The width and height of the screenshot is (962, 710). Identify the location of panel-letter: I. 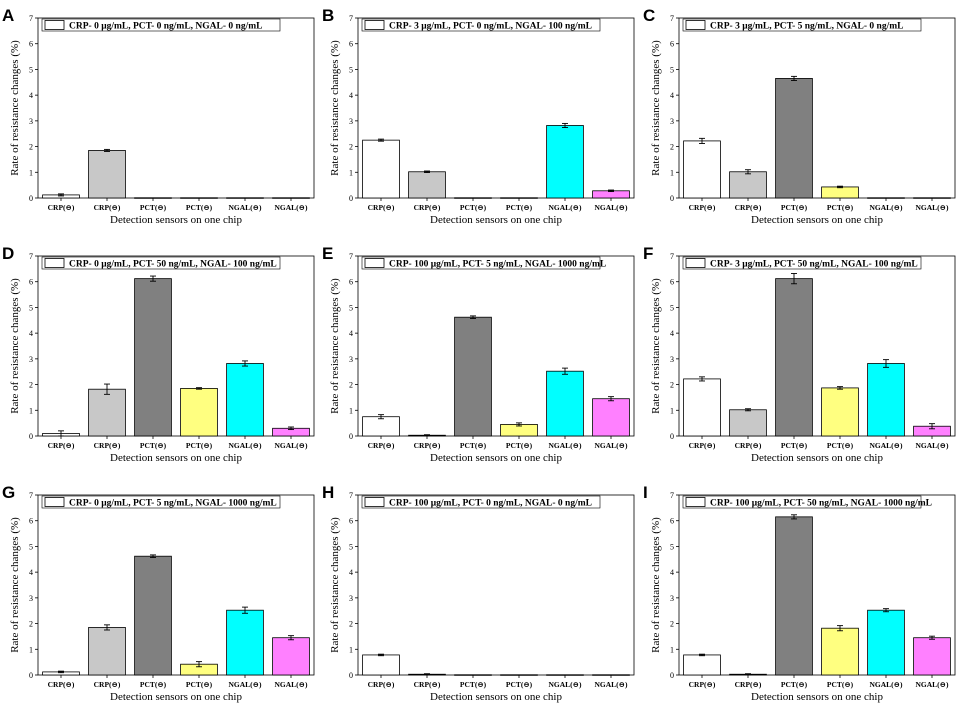
(645, 492).